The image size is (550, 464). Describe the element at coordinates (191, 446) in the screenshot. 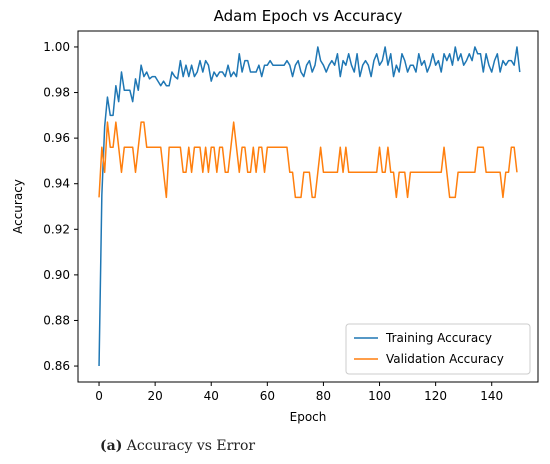

I see `caption-text: Accuracy vs Error` at that location.